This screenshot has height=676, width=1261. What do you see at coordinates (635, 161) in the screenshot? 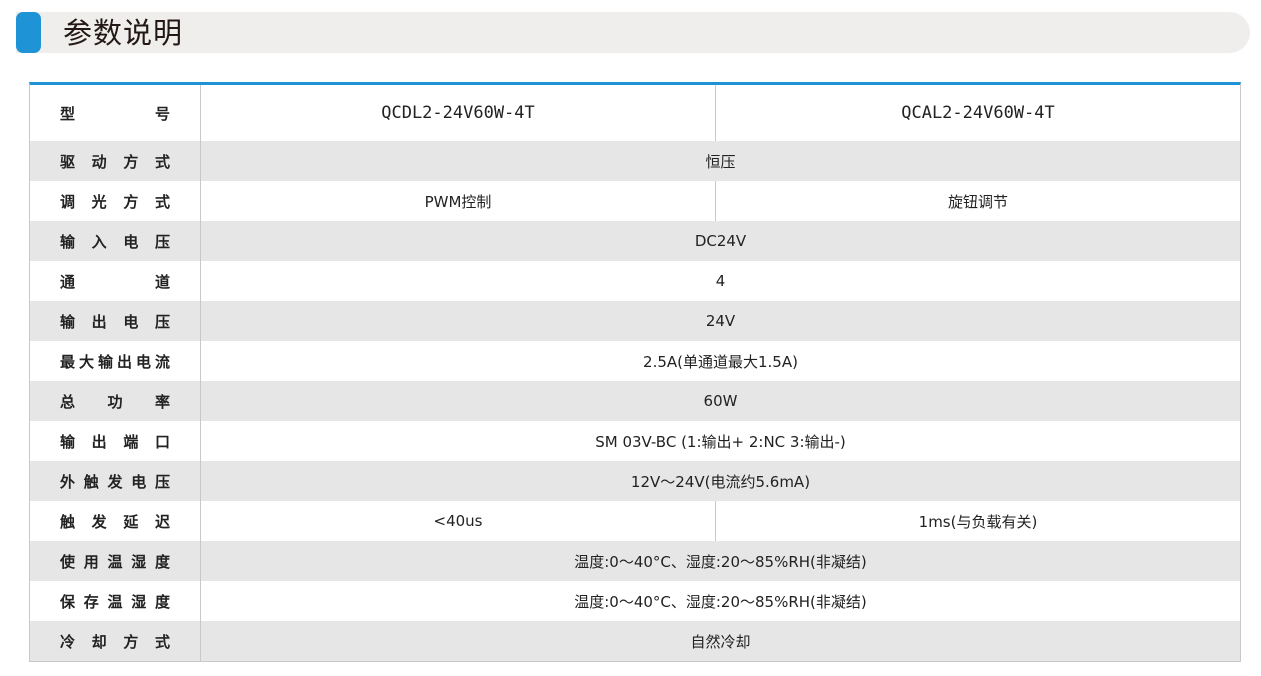
I see `table-row: 驱动方式 恒压` at bounding box center [635, 161].